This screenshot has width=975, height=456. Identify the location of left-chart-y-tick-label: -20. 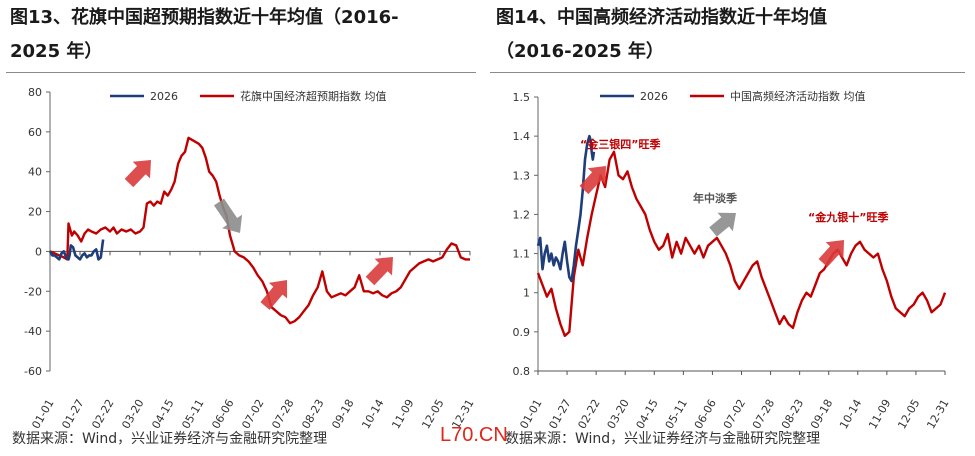
(33, 291).